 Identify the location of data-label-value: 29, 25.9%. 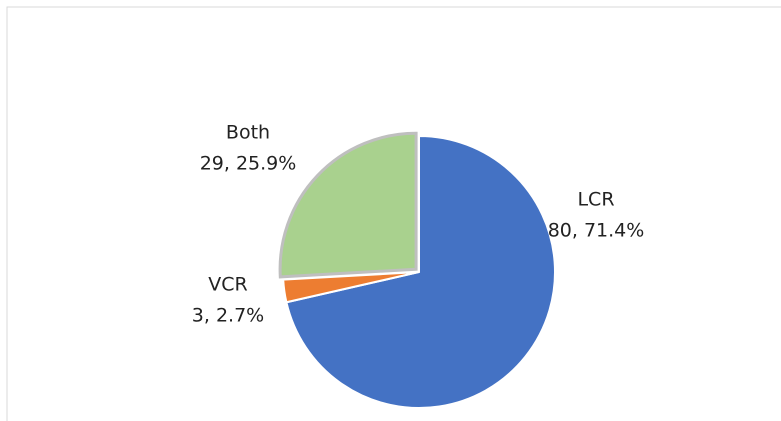
(248, 164).